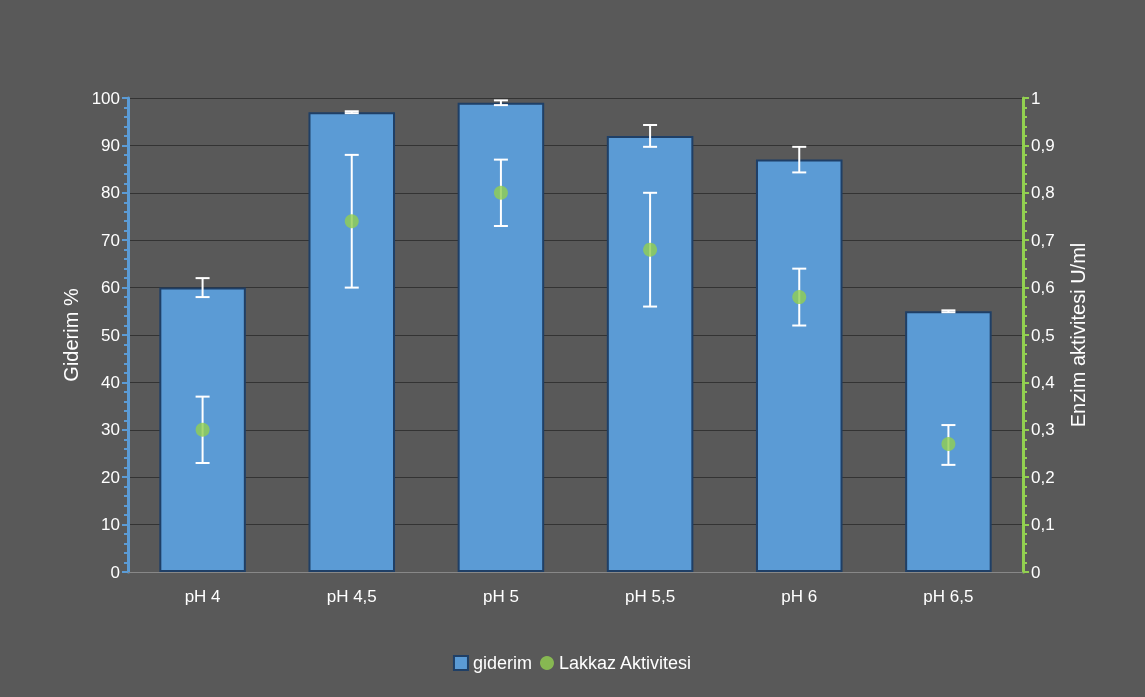  What do you see at coordinates (110, 240) in the screenshot?
I see `y-tick-label: 70` at bounding box center [110, 240].